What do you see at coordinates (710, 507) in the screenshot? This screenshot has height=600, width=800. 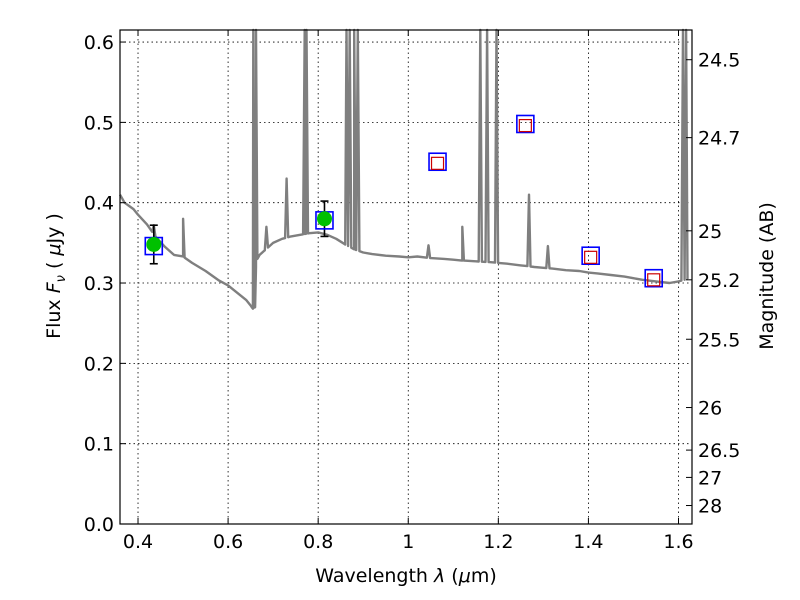 I see `y2-tick-label: 28` at bounding box center [710, 507].